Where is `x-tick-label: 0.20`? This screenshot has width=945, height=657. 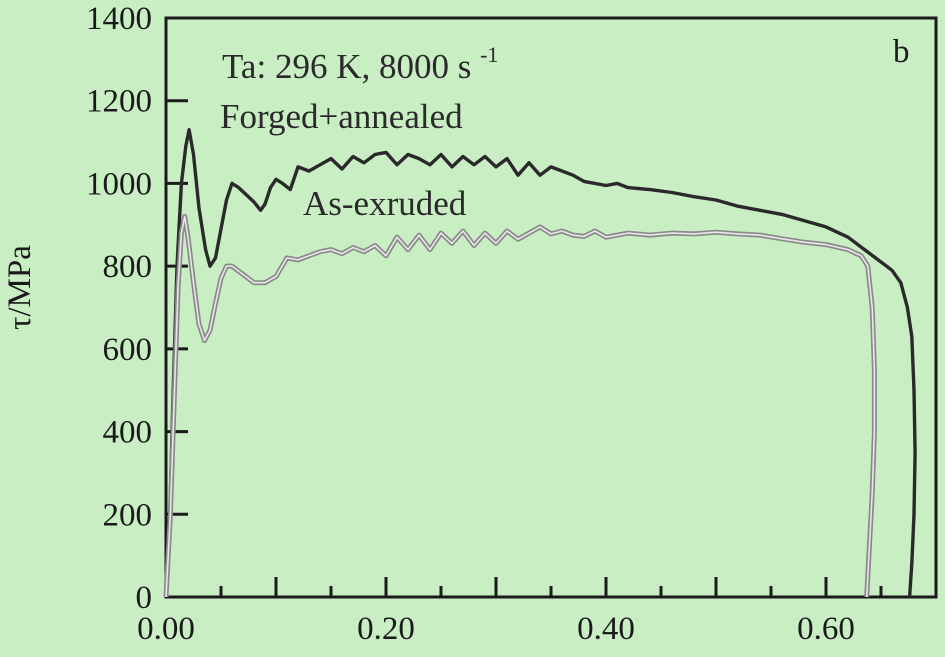 x-tick-label: 0.20 is located at coordinates (386, 629).